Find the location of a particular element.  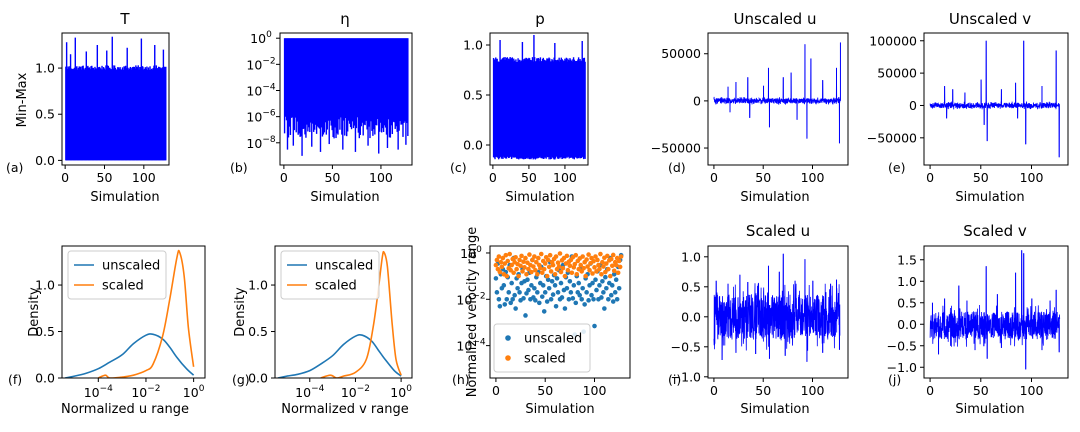

panel-title: p is located at coordinates (540, 19).